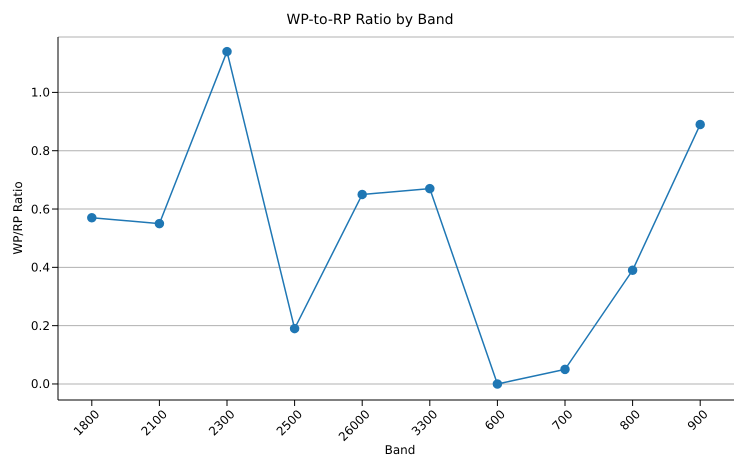  Describe the element at coordinates (563, 420) in the screenshot. I see `x-tick-label: 700` at that location.